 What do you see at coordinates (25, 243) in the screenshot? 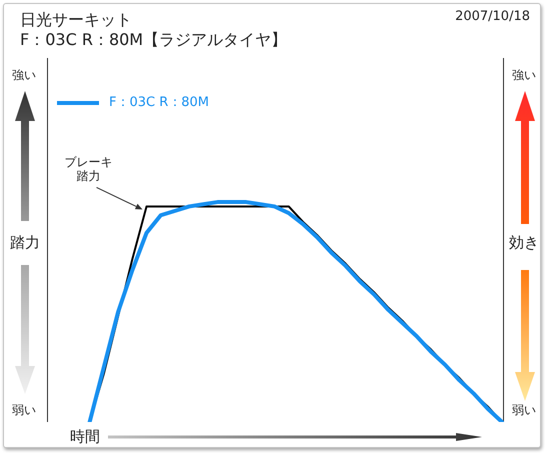
I see `y-axis-title: 踏力` at bounding box center [25, 243].